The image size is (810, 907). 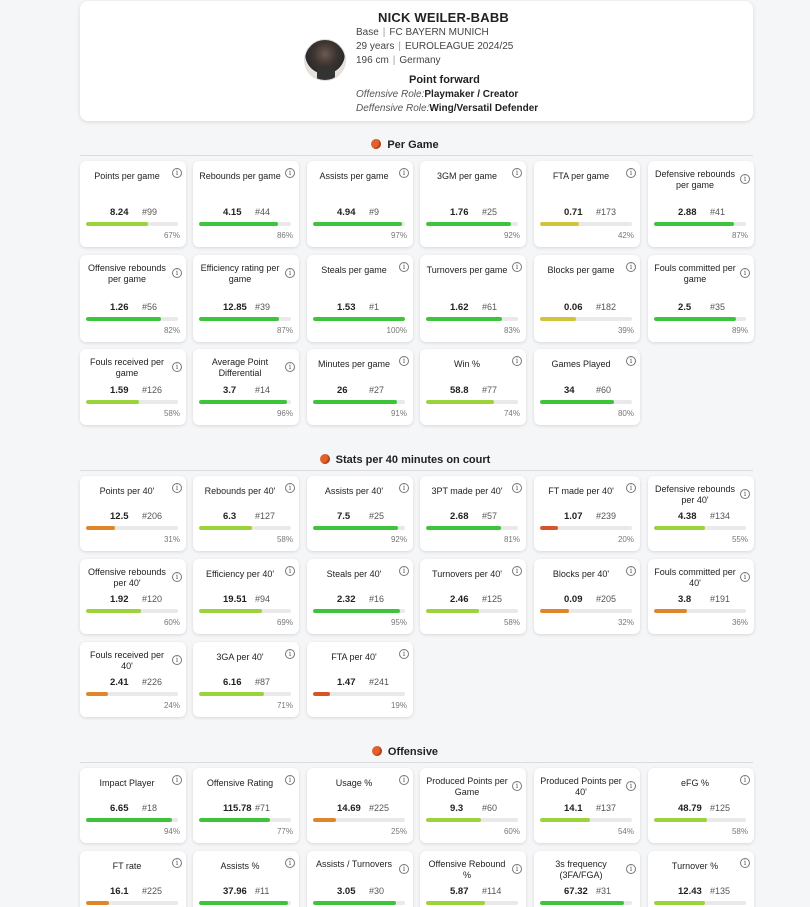 What do you see at coordinates (473, 879) in the screenshot?
I see `stat-card-offensive-rebound: Offensive Rebound %i5.87#11464%` at bounding box center [473, 879].